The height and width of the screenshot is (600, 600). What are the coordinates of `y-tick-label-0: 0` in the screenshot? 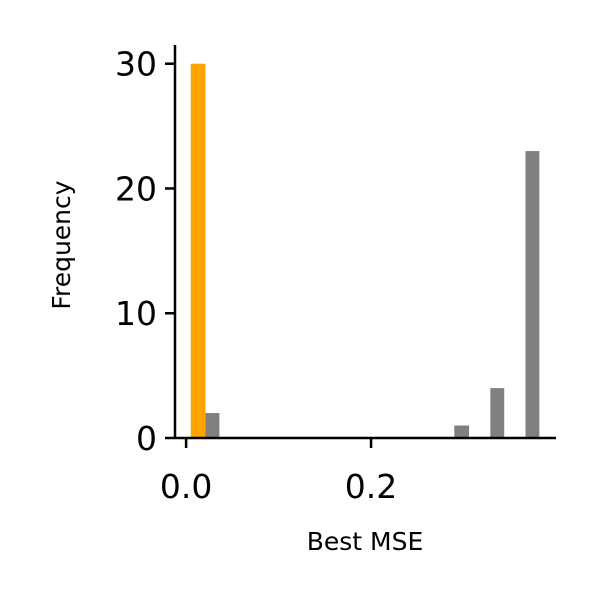 It's located at (146, 438).